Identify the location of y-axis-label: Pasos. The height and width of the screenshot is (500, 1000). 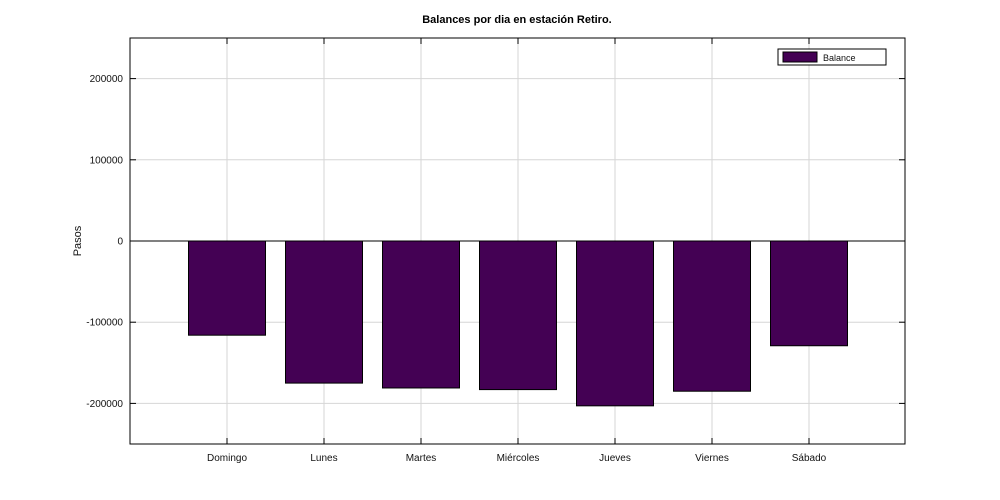
(78, 240).